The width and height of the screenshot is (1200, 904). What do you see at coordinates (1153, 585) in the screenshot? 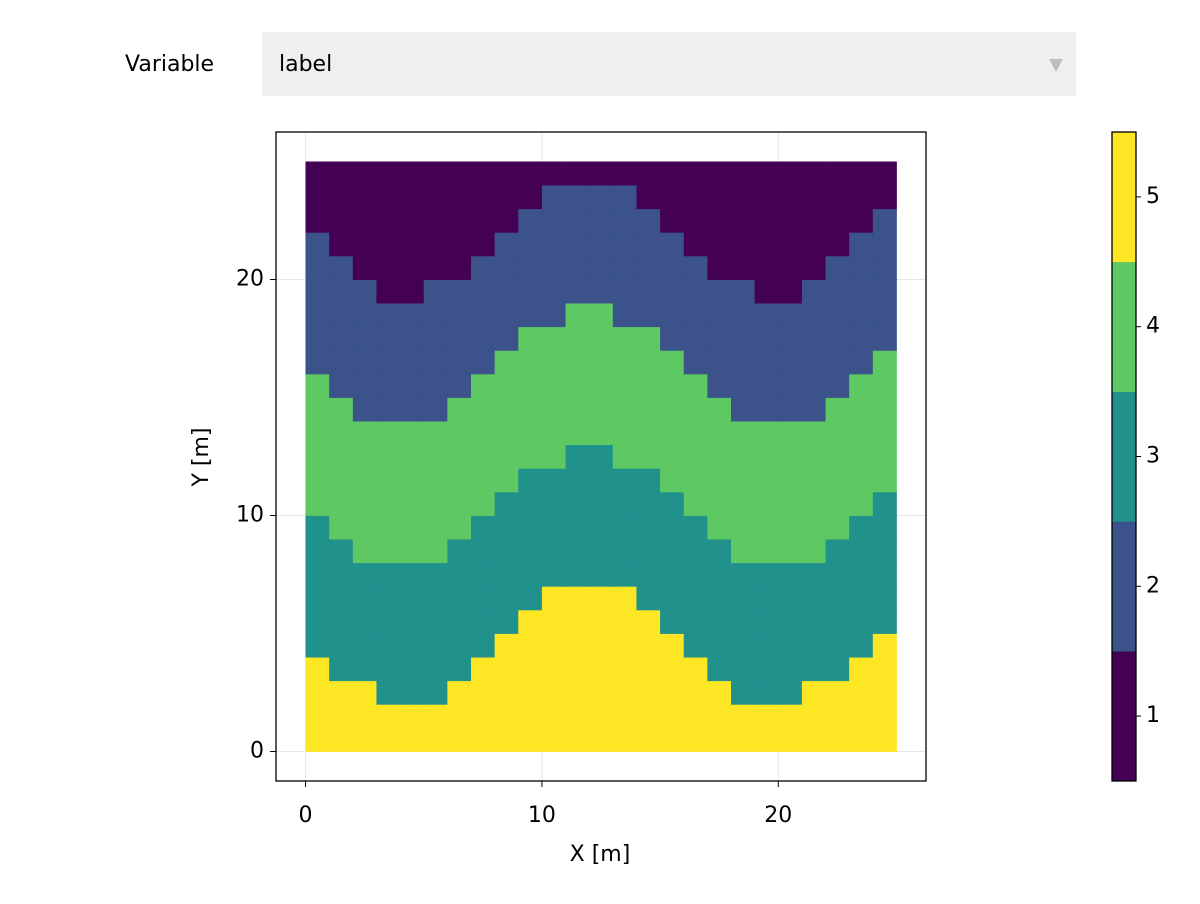
I see `colorbar-tick-label: 2` at bounding box center [1153, 585].